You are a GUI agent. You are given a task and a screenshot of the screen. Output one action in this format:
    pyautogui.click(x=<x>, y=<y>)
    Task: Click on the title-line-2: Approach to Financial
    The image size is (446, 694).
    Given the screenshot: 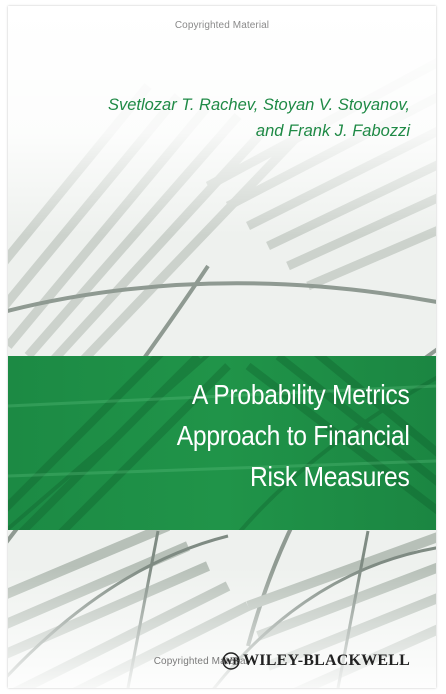 What is the action you would take?
    pyautogui.click(x=293, y=435)
    